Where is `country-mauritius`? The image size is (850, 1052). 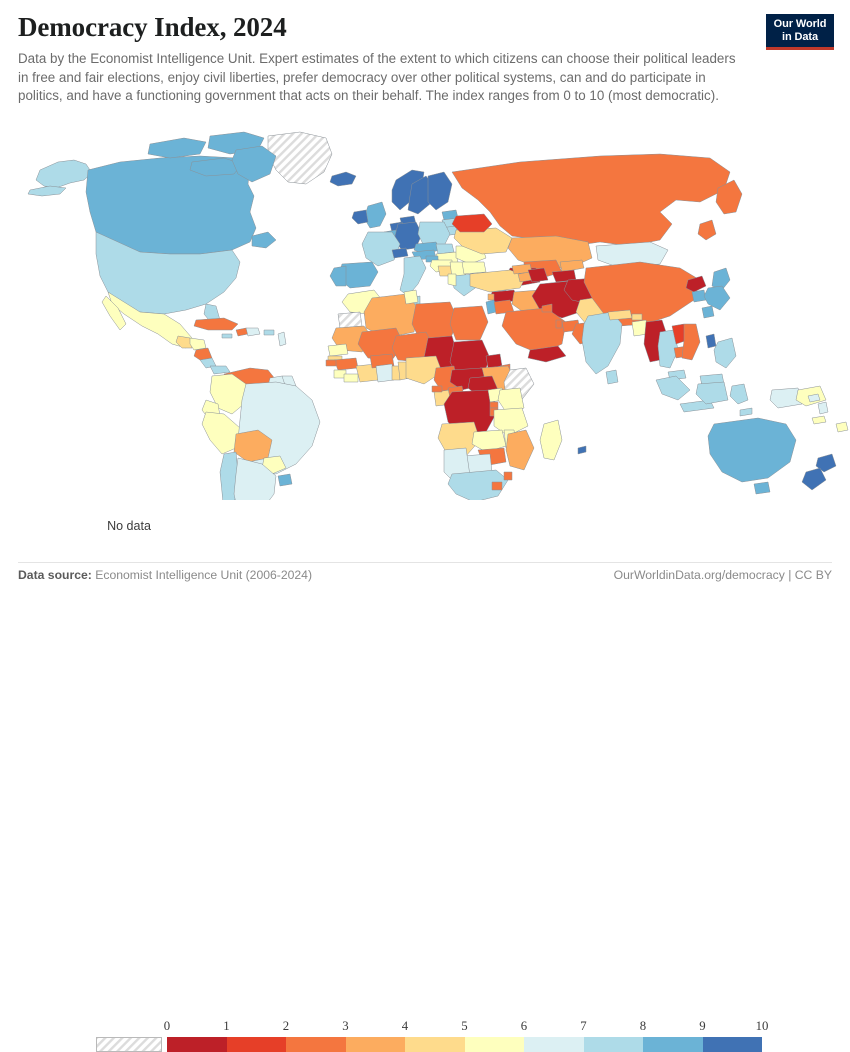
country-mauritius is located at coordinates (582, 450).